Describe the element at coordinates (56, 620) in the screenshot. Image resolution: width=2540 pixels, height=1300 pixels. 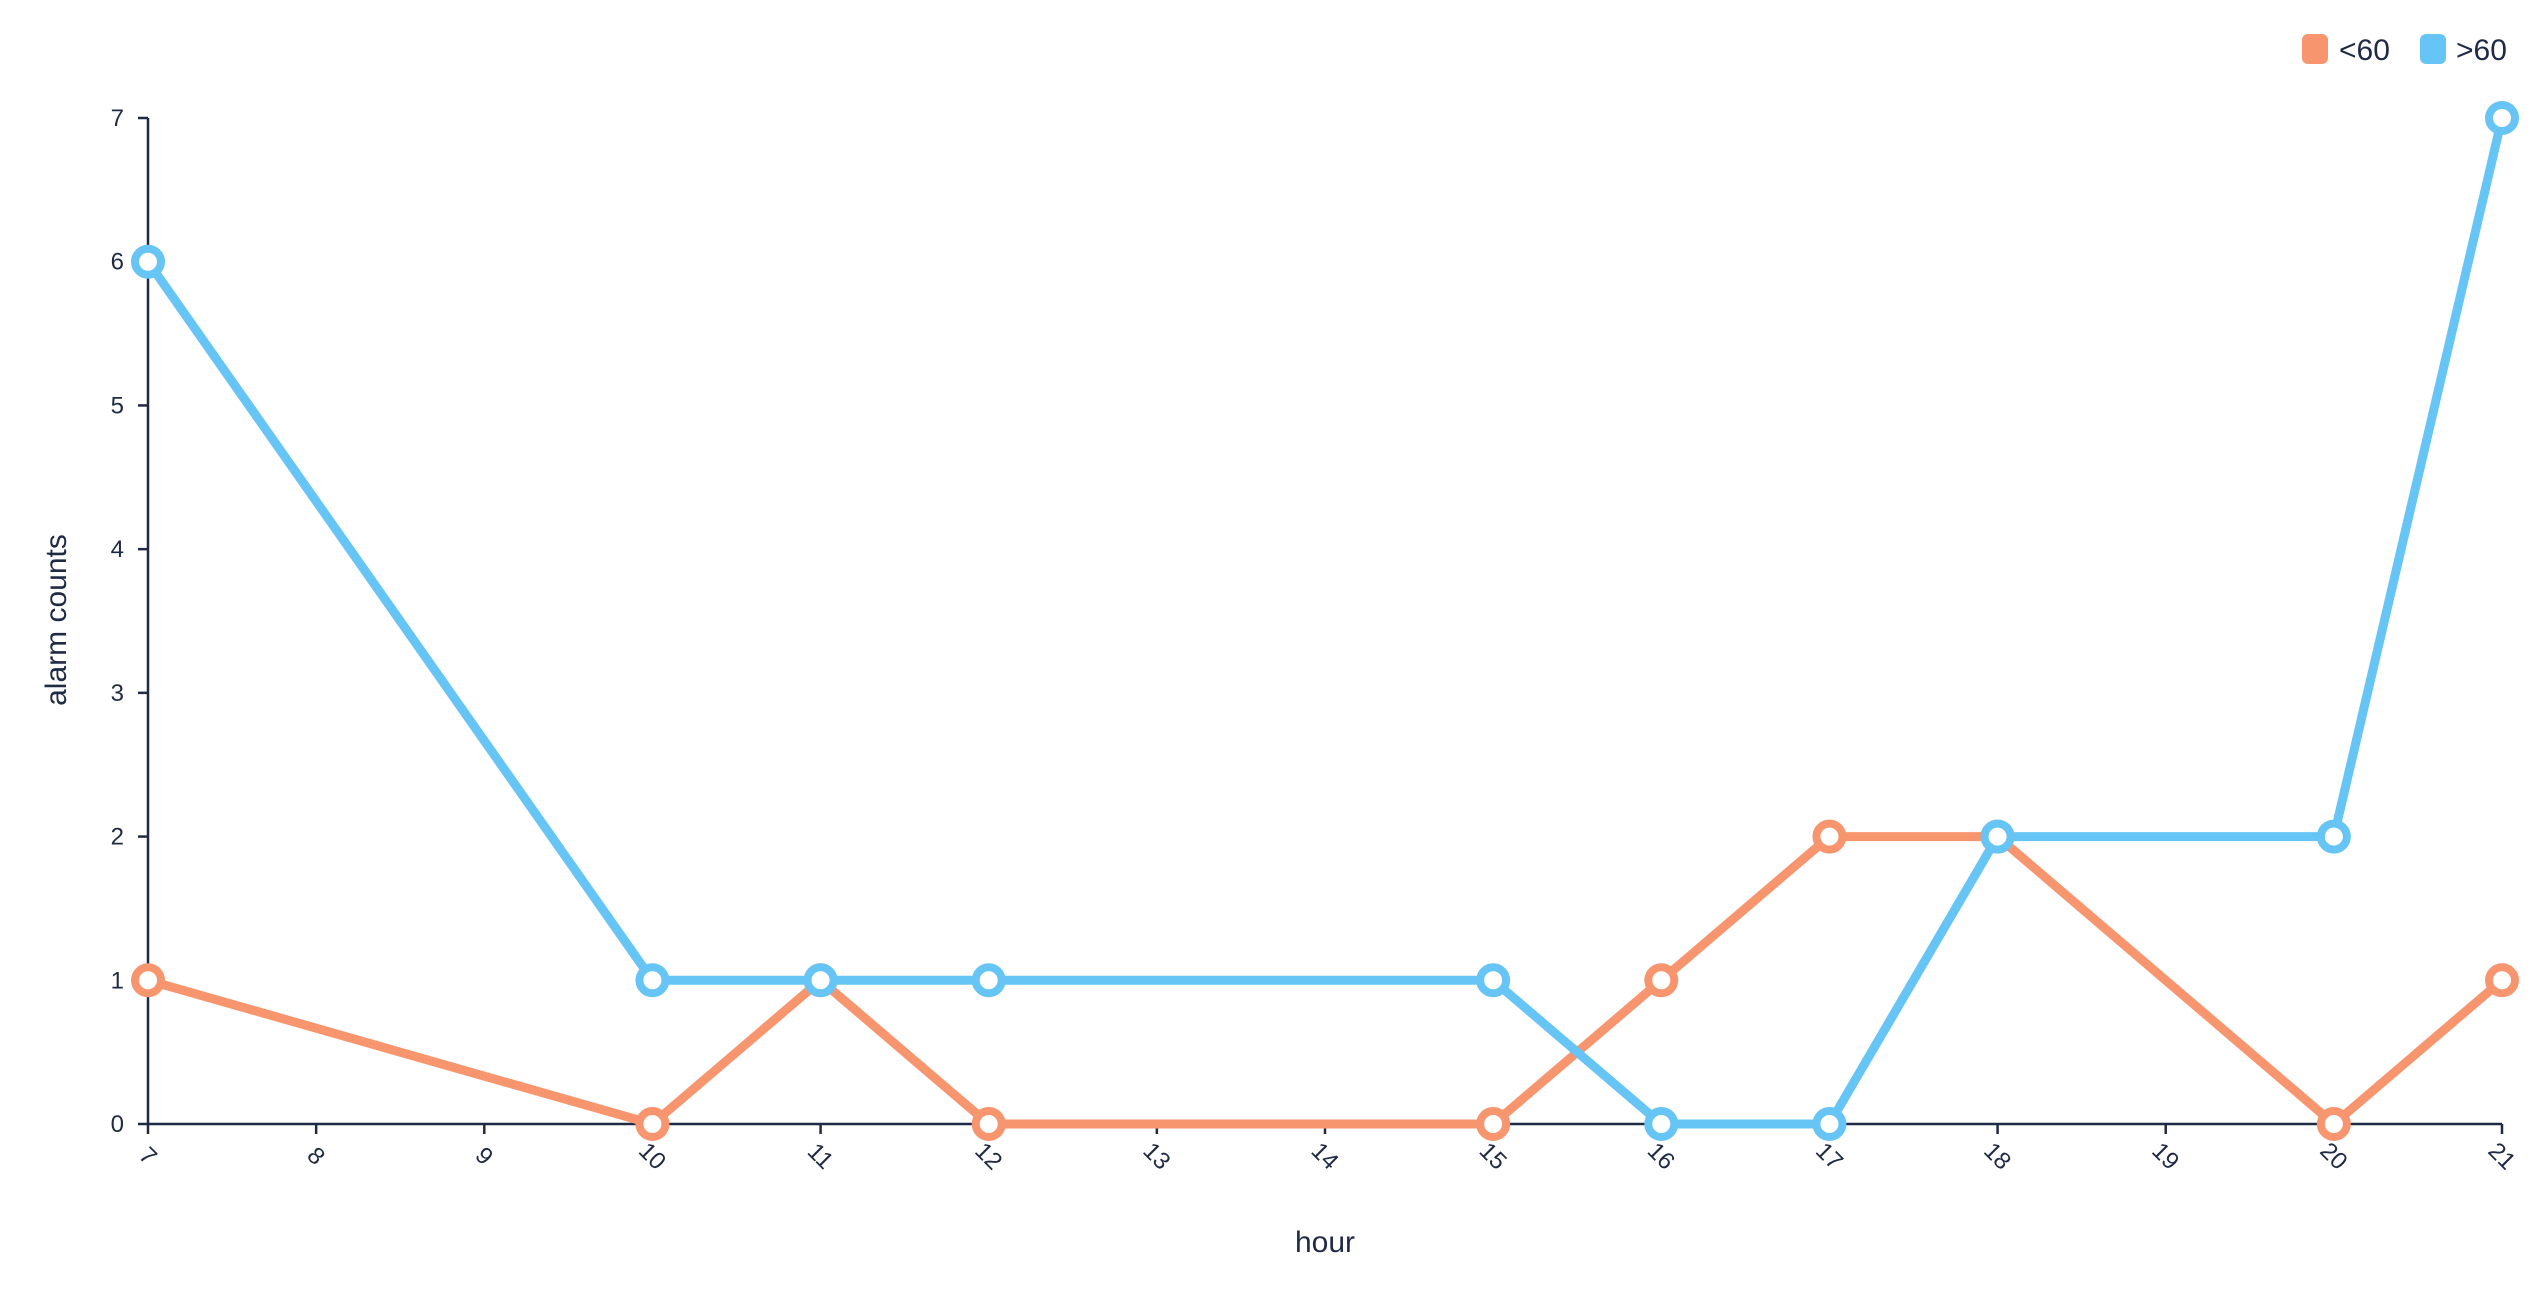
I see `y-axis-title: alarm counts` at that location.